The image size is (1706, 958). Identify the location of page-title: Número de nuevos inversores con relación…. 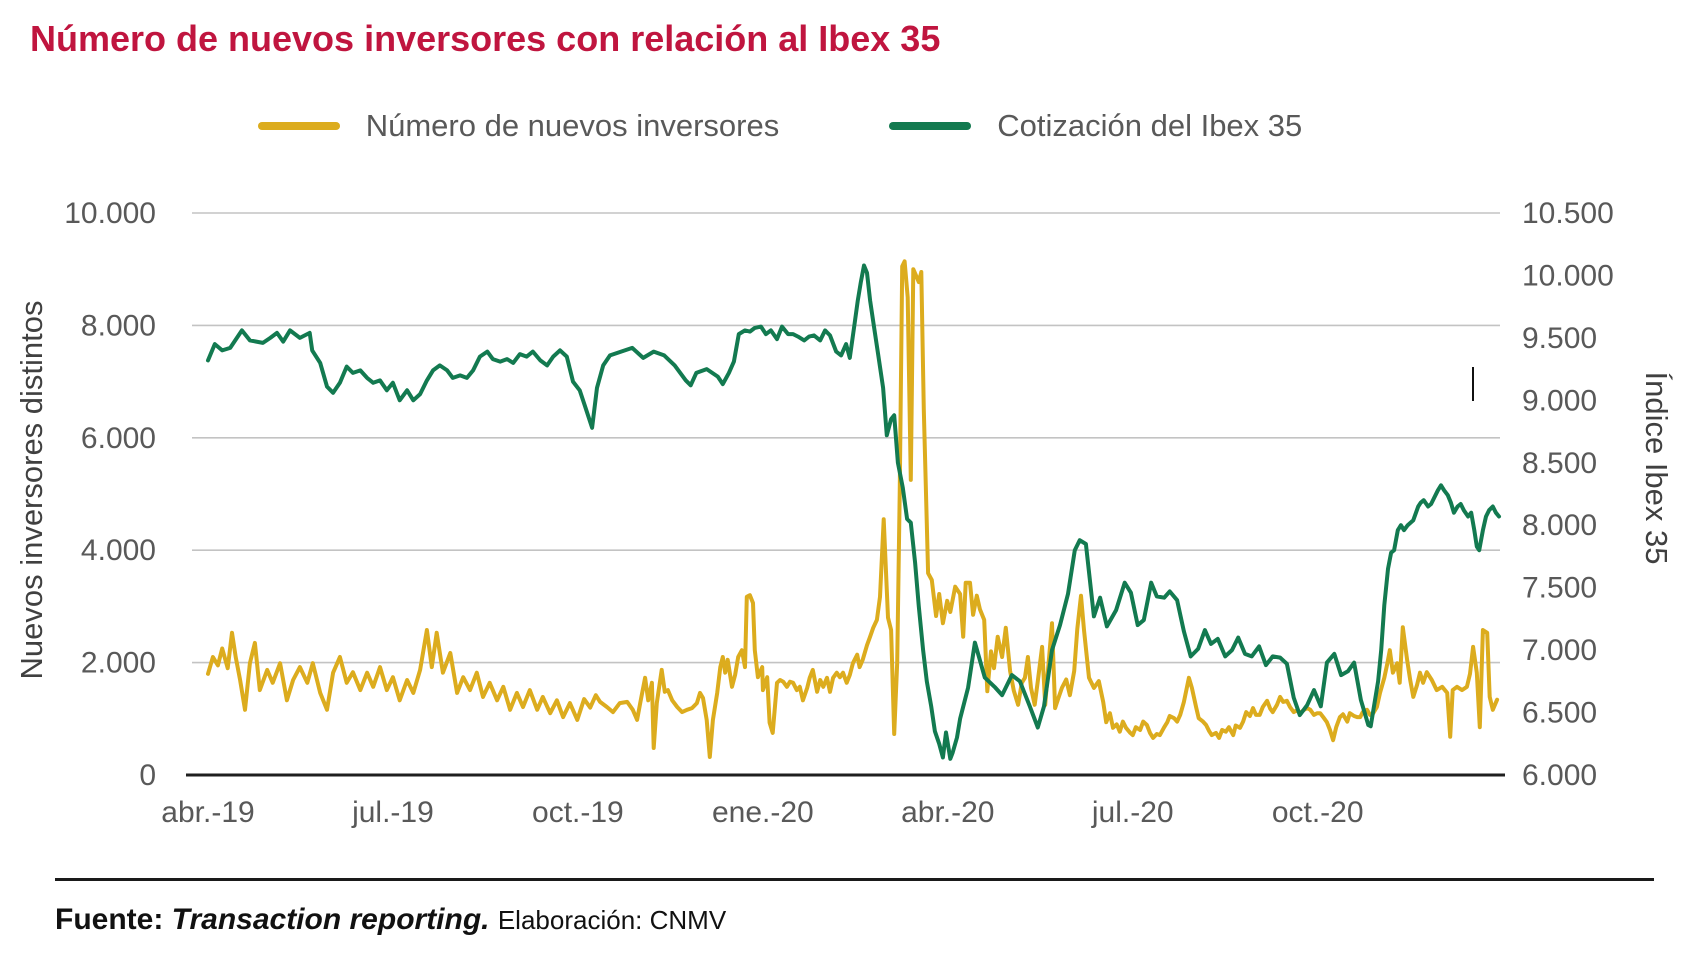
(485, 38).